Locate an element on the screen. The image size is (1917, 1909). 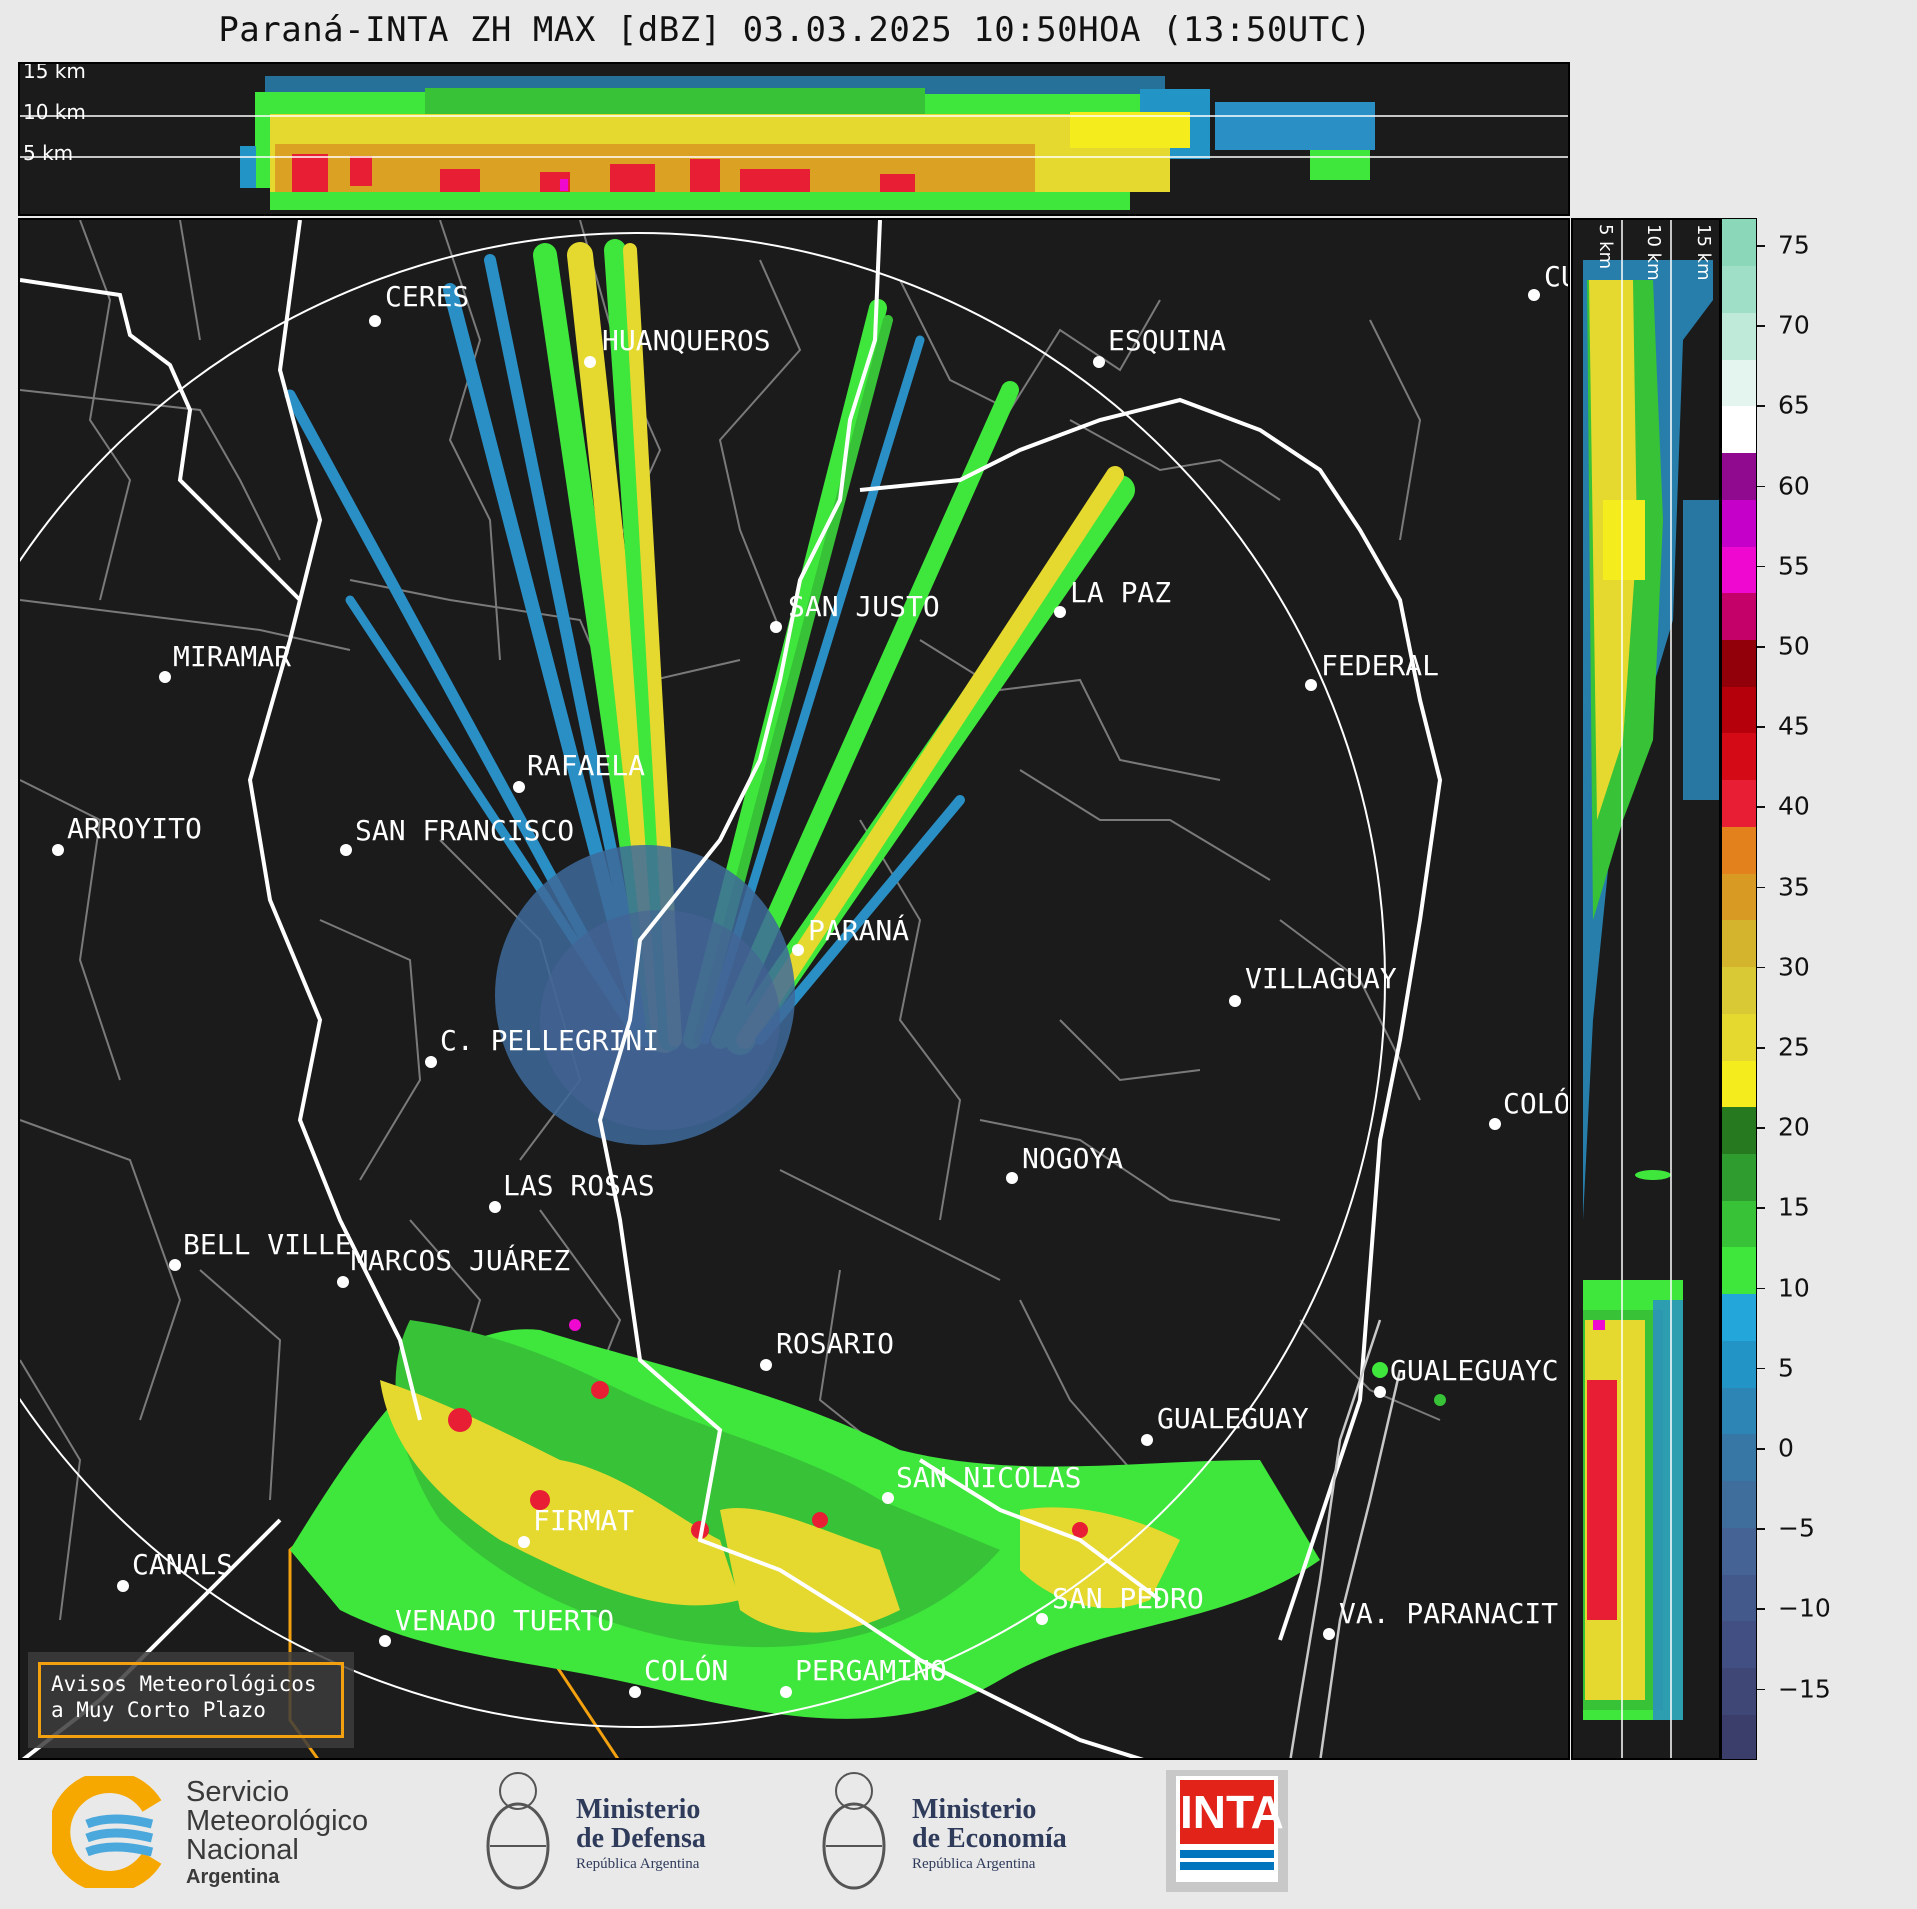
colorbar-tick-label: −5 is located at coordinates (1796, 1528).